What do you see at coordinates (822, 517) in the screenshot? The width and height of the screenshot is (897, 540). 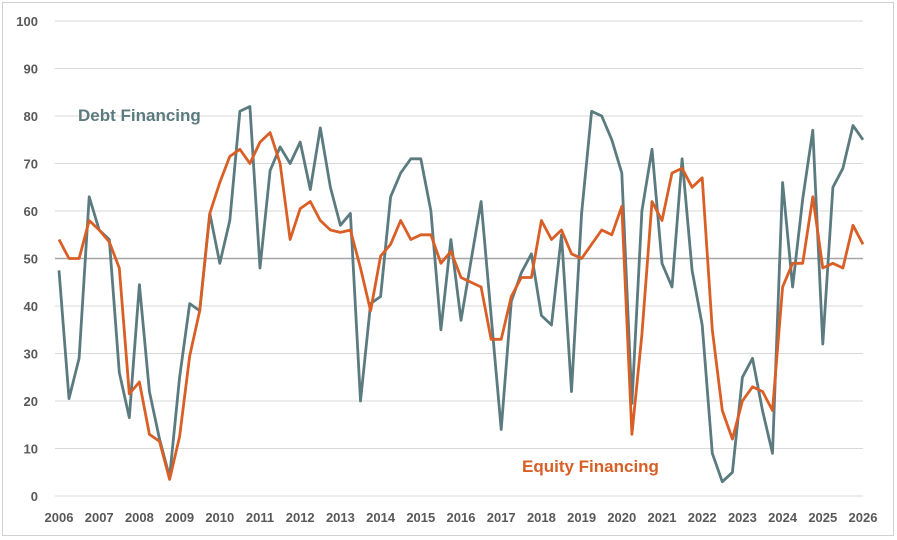 I see `x-tick-label: 2025` at bounding box center [822, 517].